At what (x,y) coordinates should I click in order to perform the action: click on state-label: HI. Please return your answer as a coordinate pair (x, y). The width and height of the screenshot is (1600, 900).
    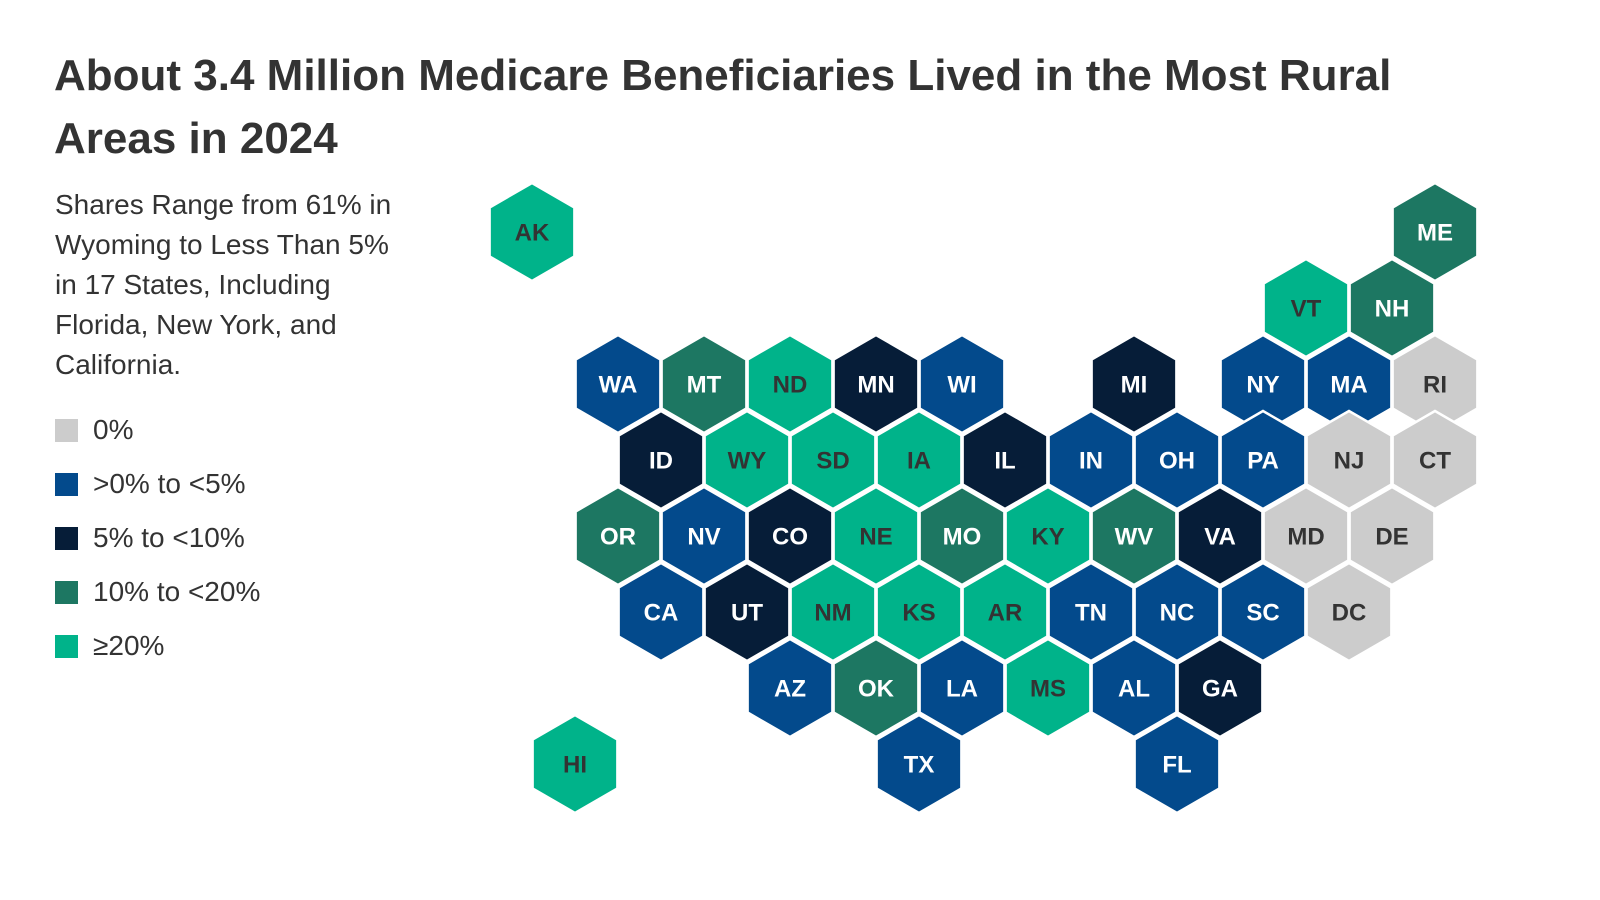
    Looking at the image, I should click on (575, 765).